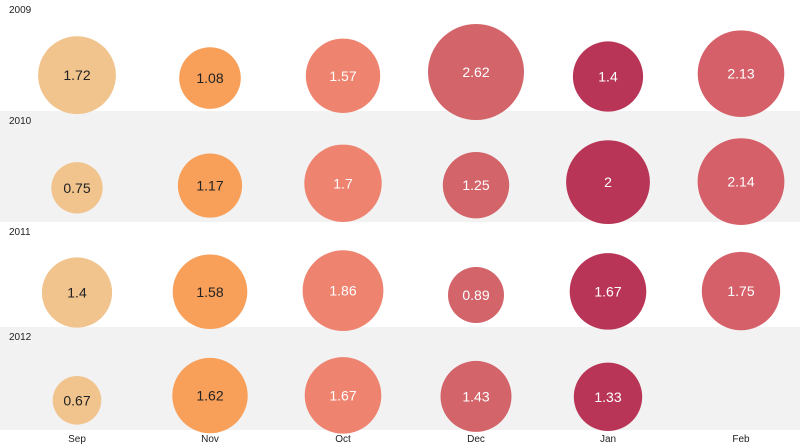 The image size is (800, 448). What do you see at coordinates (476, 439) in the screenshot?
I see `x-axis-label-dec: Dec` at bounding box center [476, 439].